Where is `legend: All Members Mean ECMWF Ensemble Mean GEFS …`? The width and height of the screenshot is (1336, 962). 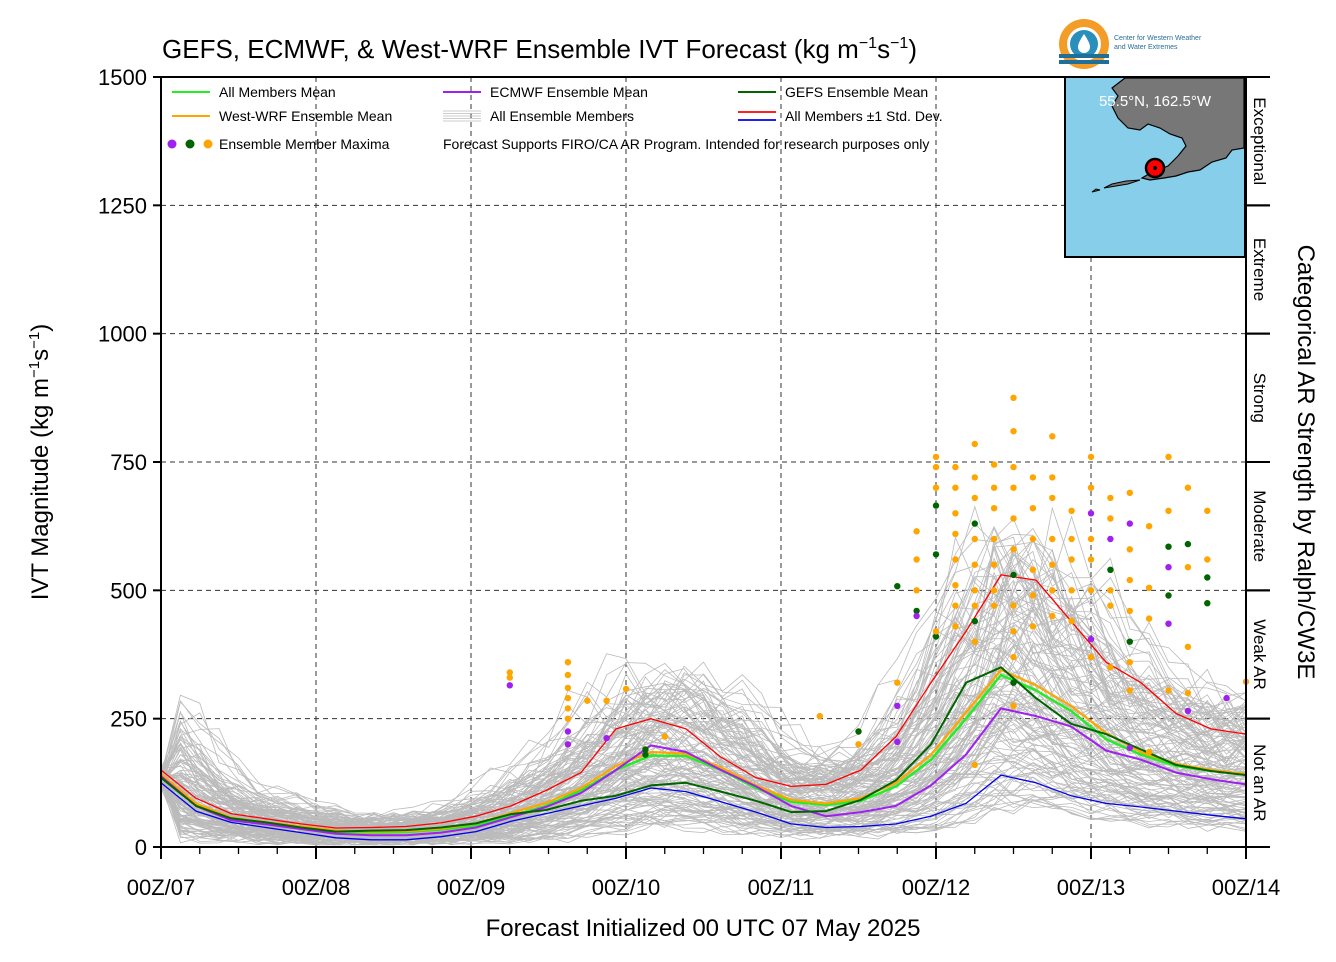 legend: All Members Mean ECMWF Ensemble Mean GEFS … is located at coordinates (555, 118).